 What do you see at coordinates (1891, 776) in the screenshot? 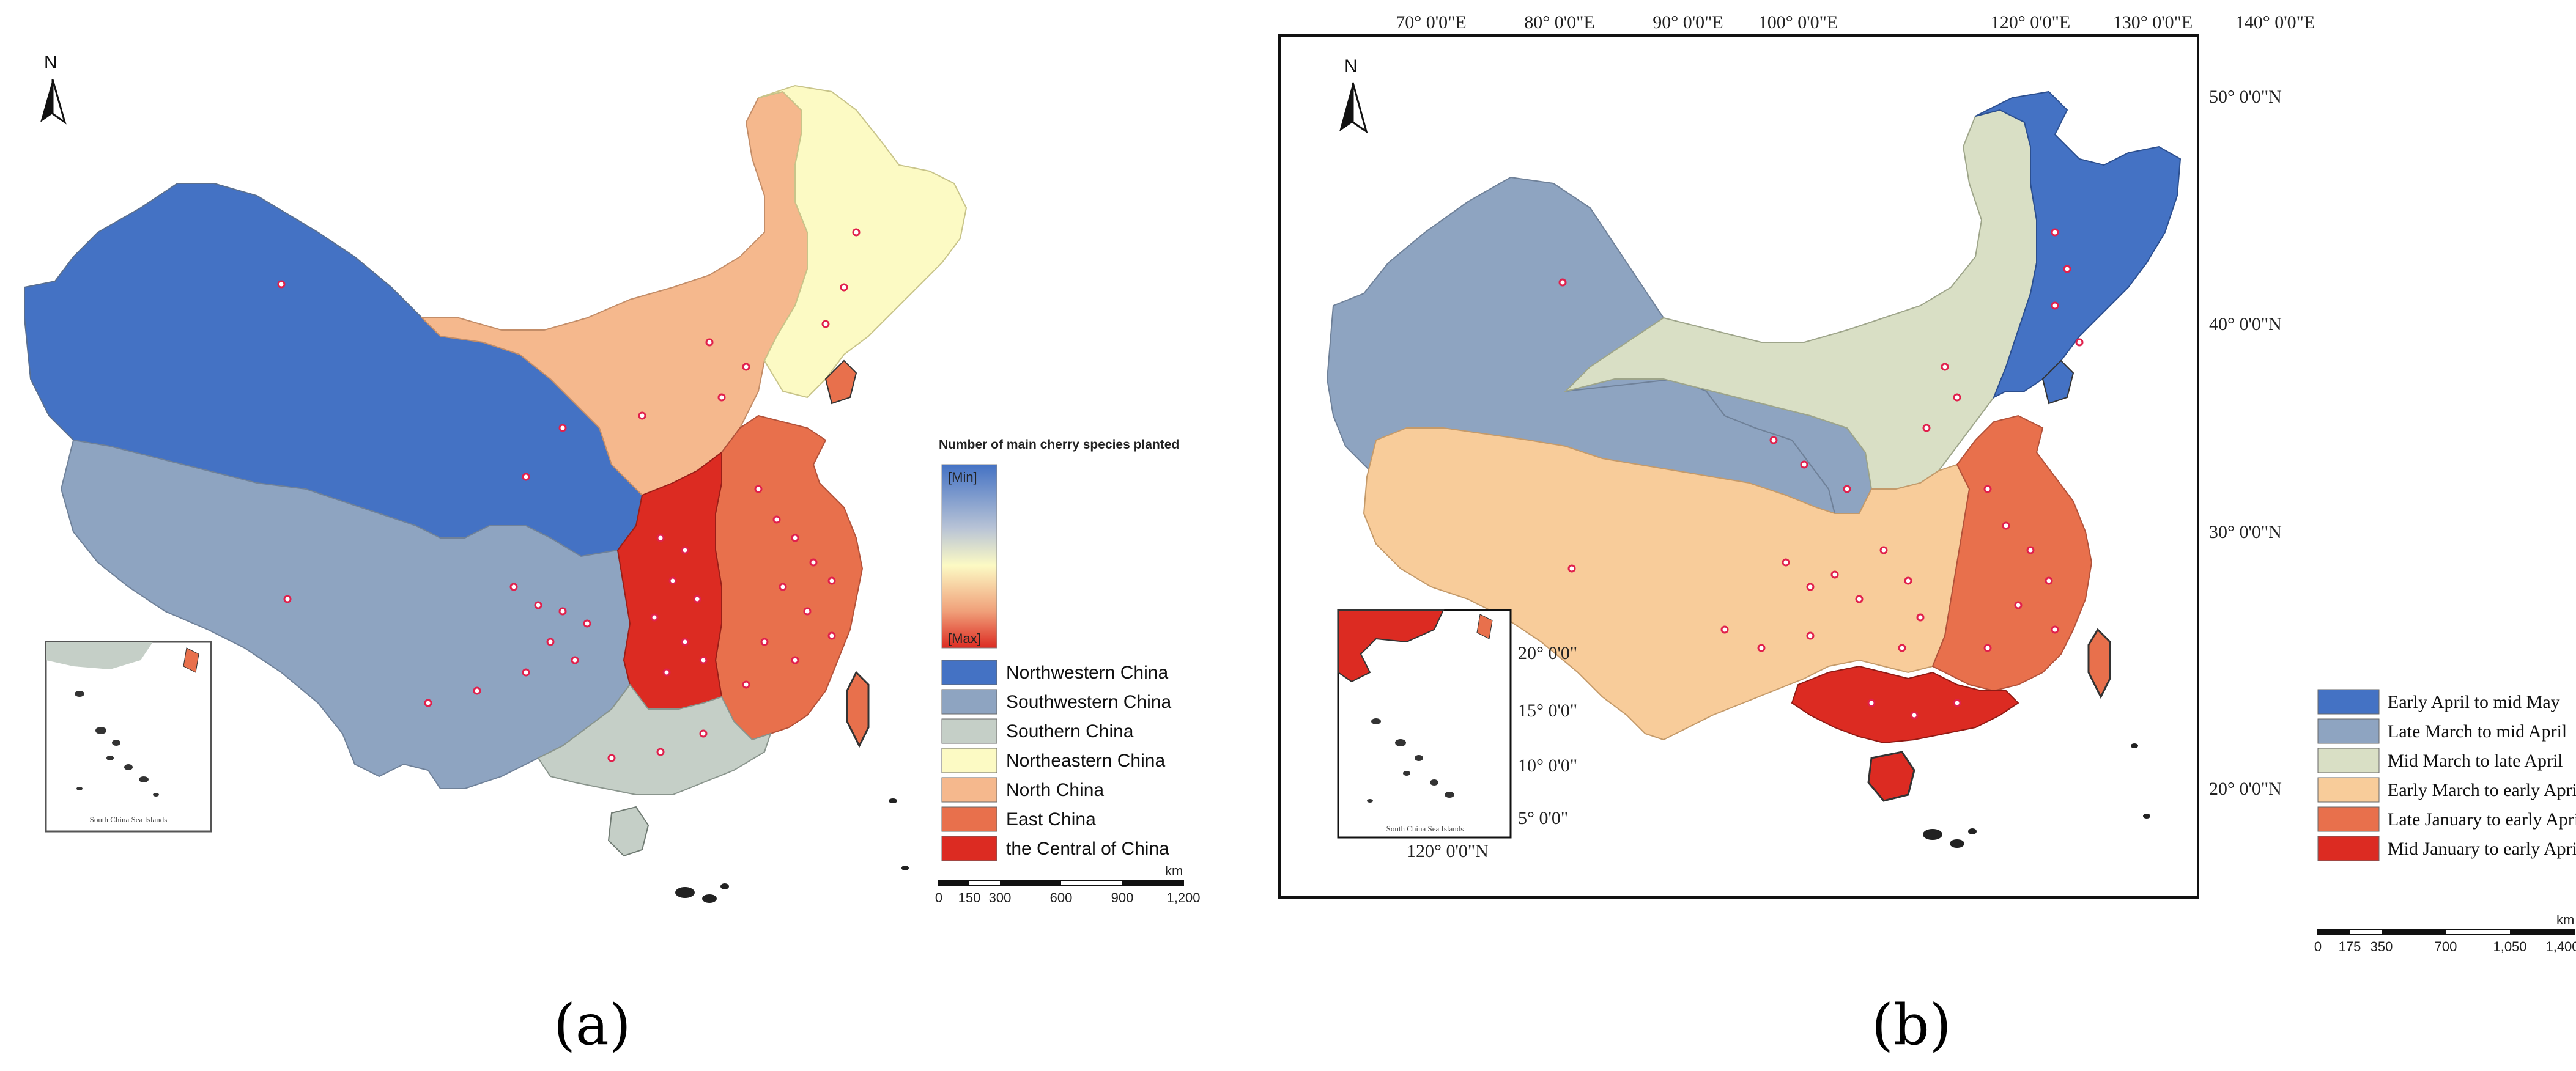
I see `region-b-hainan` at bounding box center [1891, 776].